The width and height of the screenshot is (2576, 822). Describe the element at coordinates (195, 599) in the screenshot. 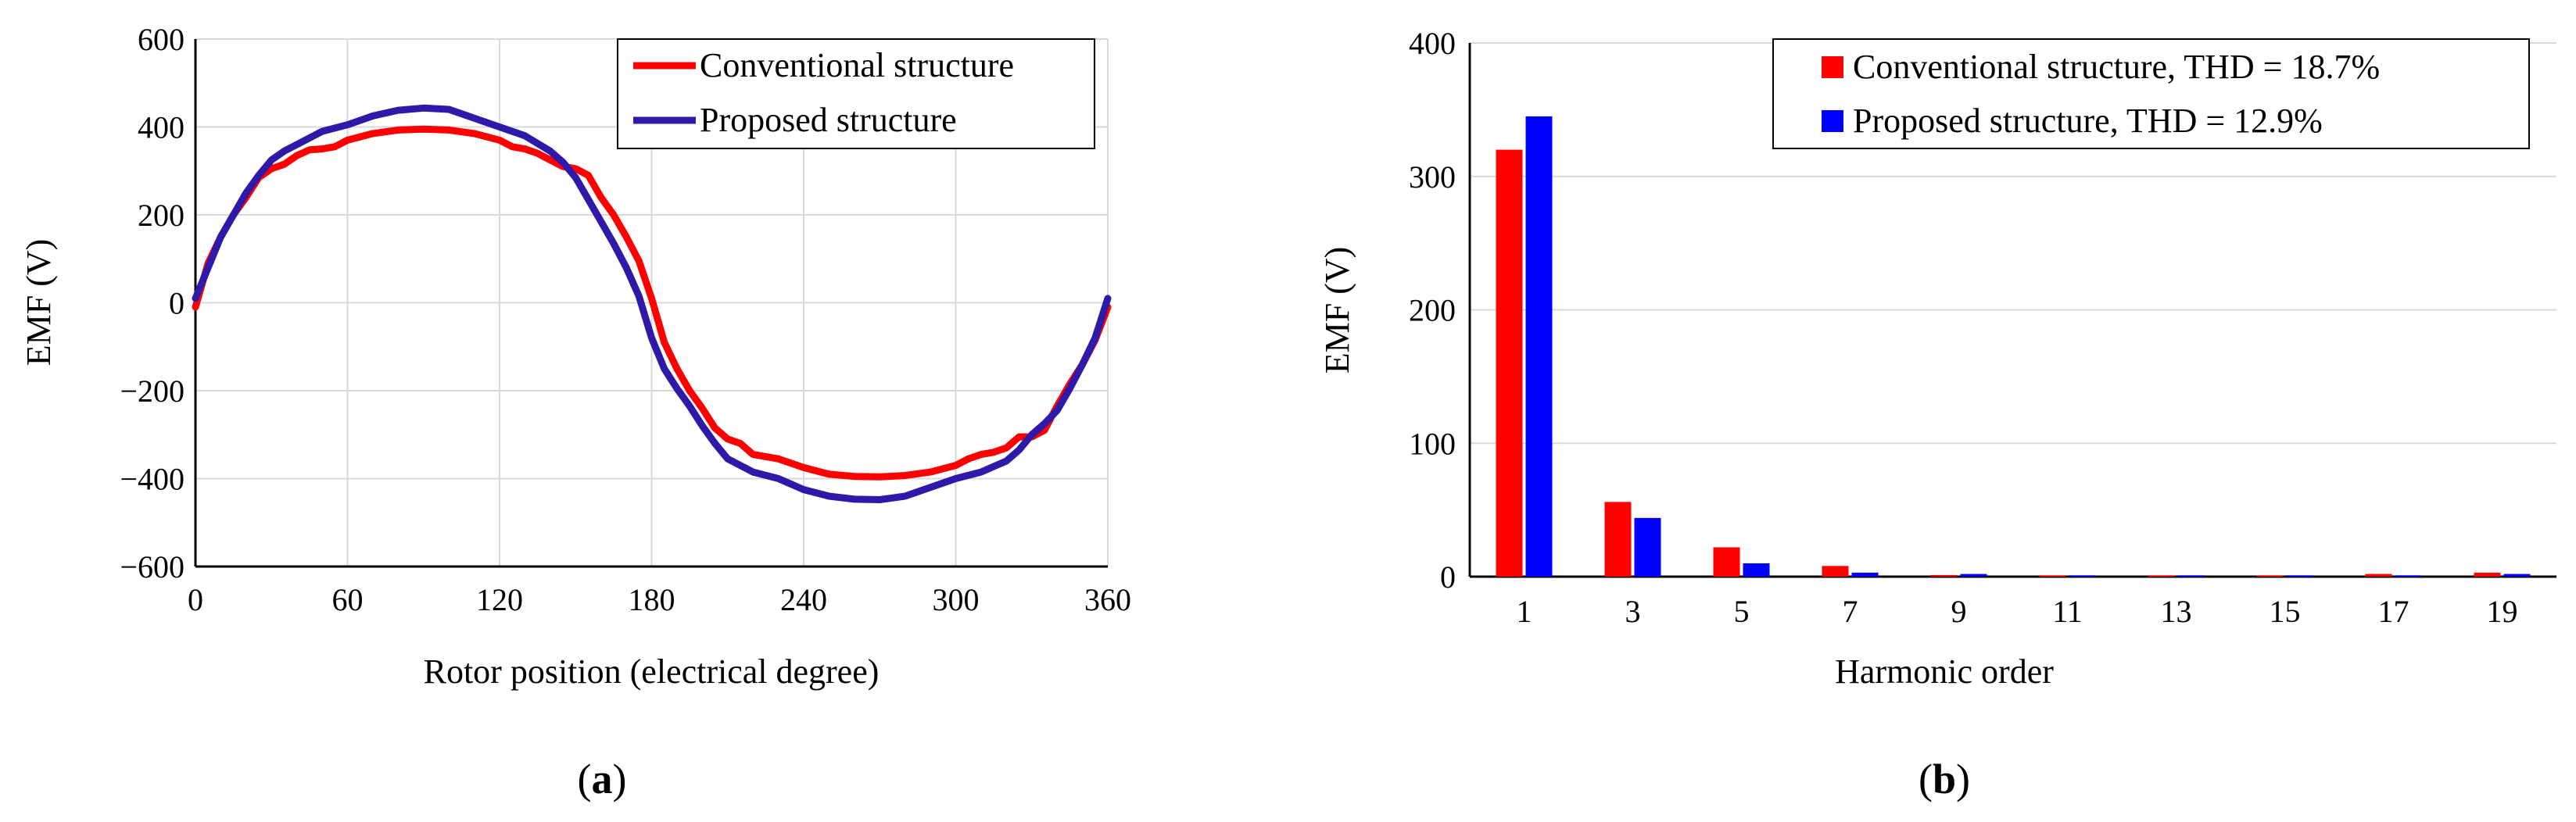

I see `chart-a-x-tick-label: 0` at that location.